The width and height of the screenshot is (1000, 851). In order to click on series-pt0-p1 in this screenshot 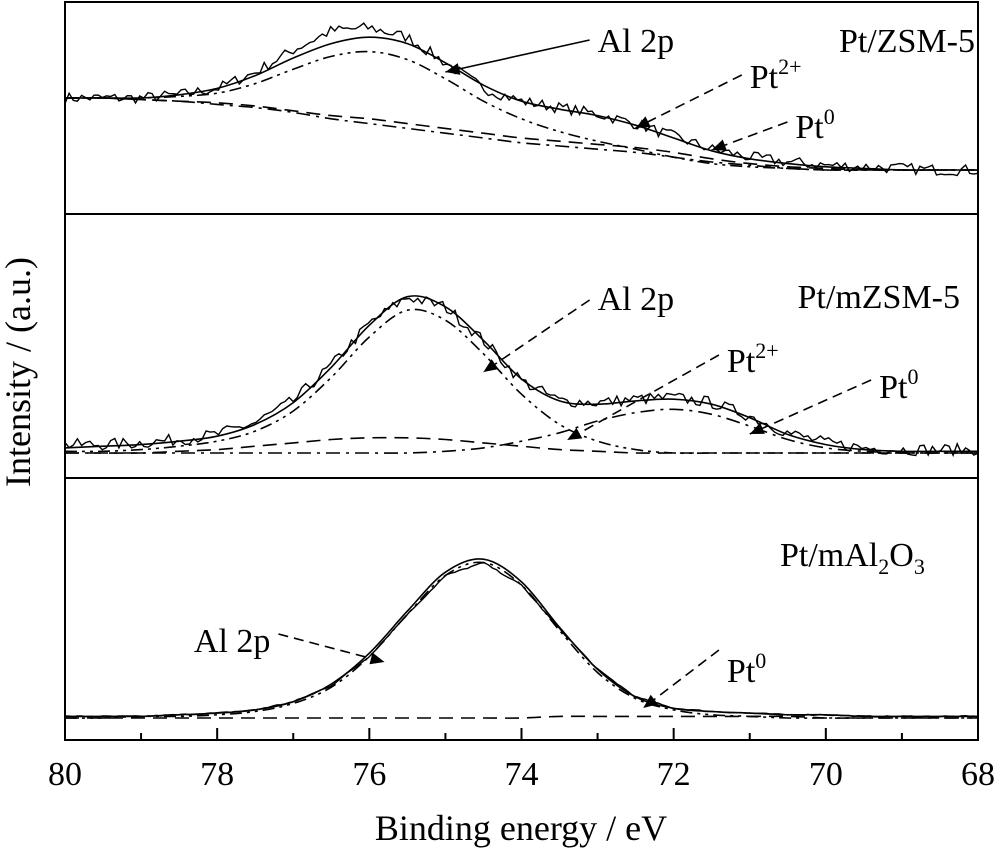, I will do `click(521, 134)`.